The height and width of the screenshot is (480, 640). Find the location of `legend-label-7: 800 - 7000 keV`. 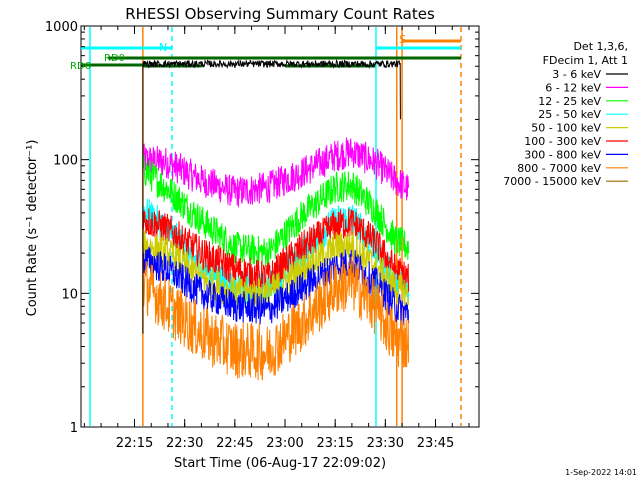

legend-label-7: 800 - 7000 keV is located at coordinates (559, 168).